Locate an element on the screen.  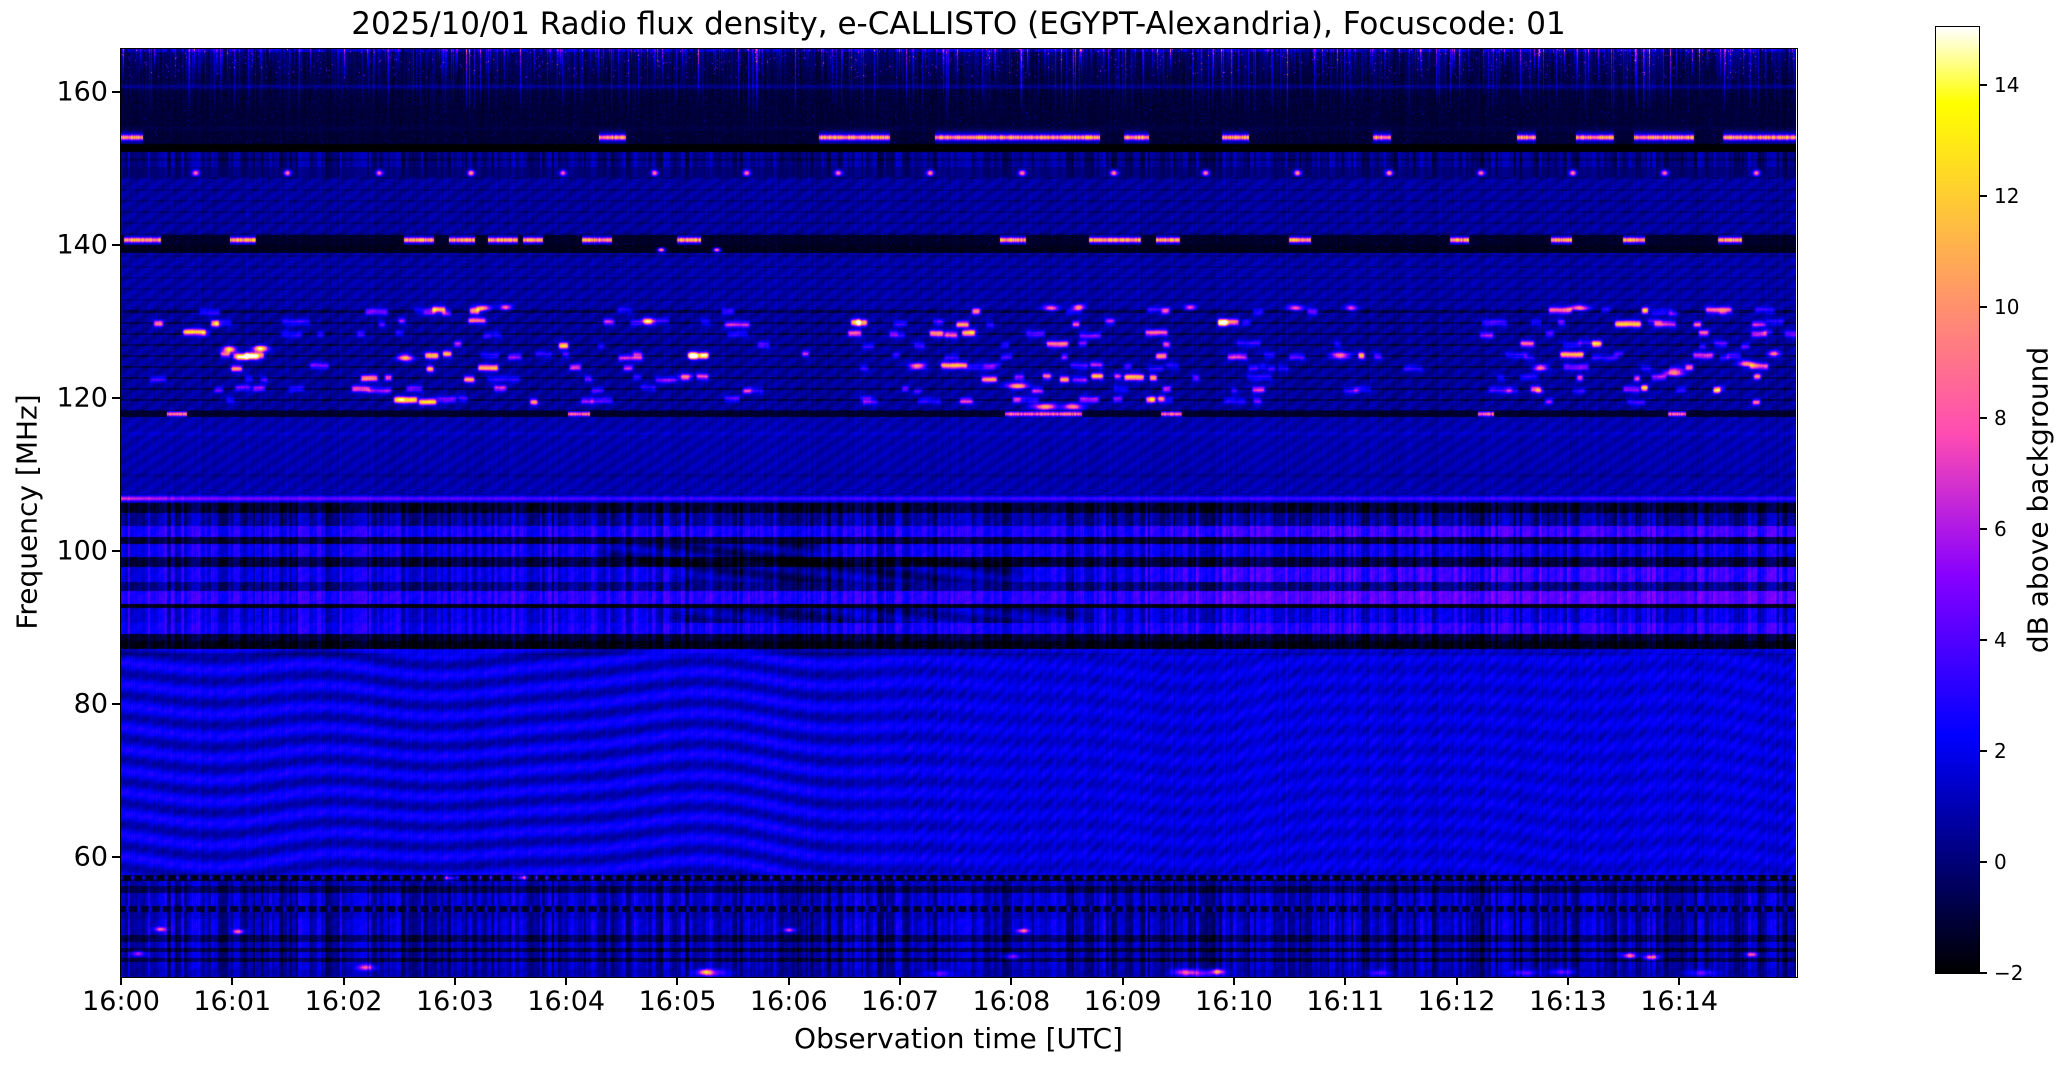
colorbar-canvas is located at coordinates (1957, 500).